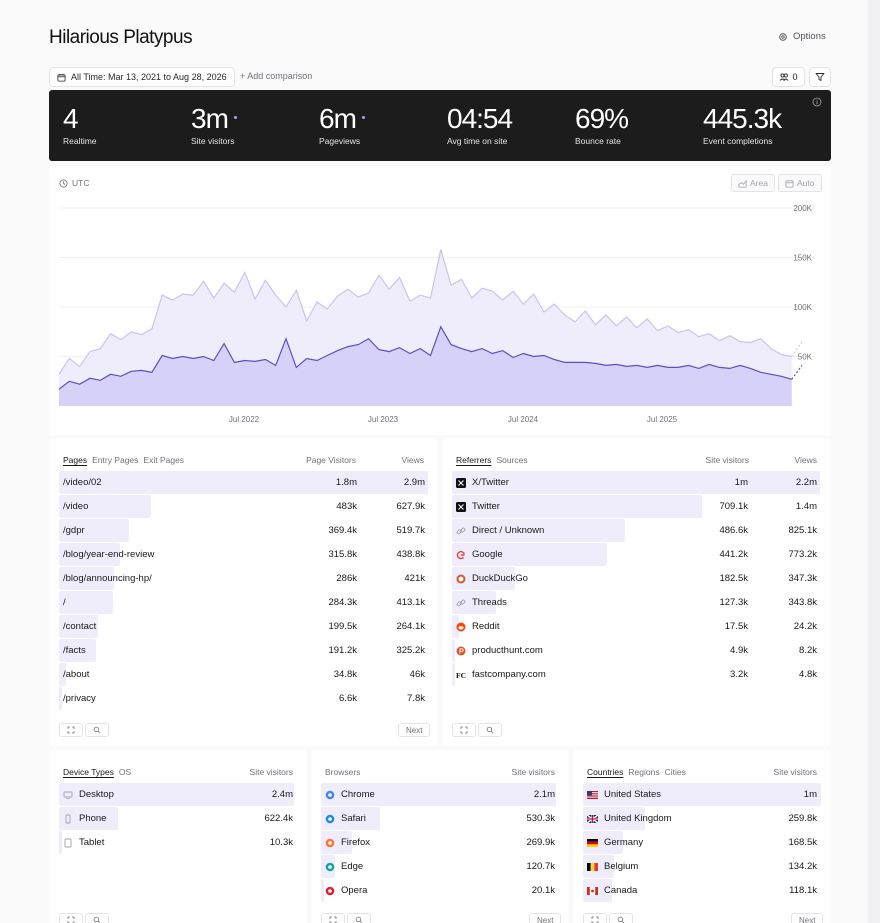 This screenshot has height=923, width=880. What do you see at coordinates (605, 772) in the screenshot?
I see `tab-countries: Countries` at bounding box center [605, 772].